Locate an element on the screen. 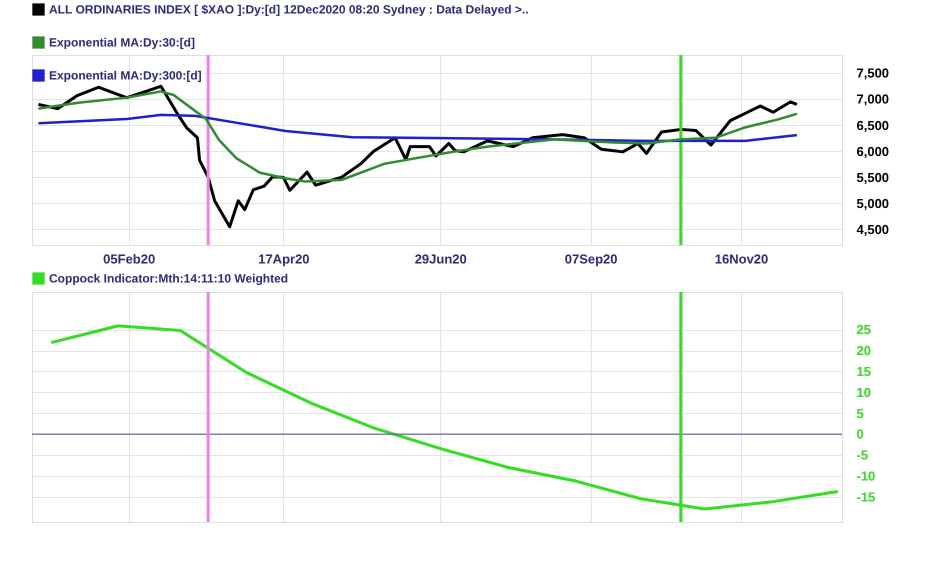 Image resolution: width=941 pixels, height=570 pixels. y-tick-label: 6,500 is located at coordinates (873, 125).